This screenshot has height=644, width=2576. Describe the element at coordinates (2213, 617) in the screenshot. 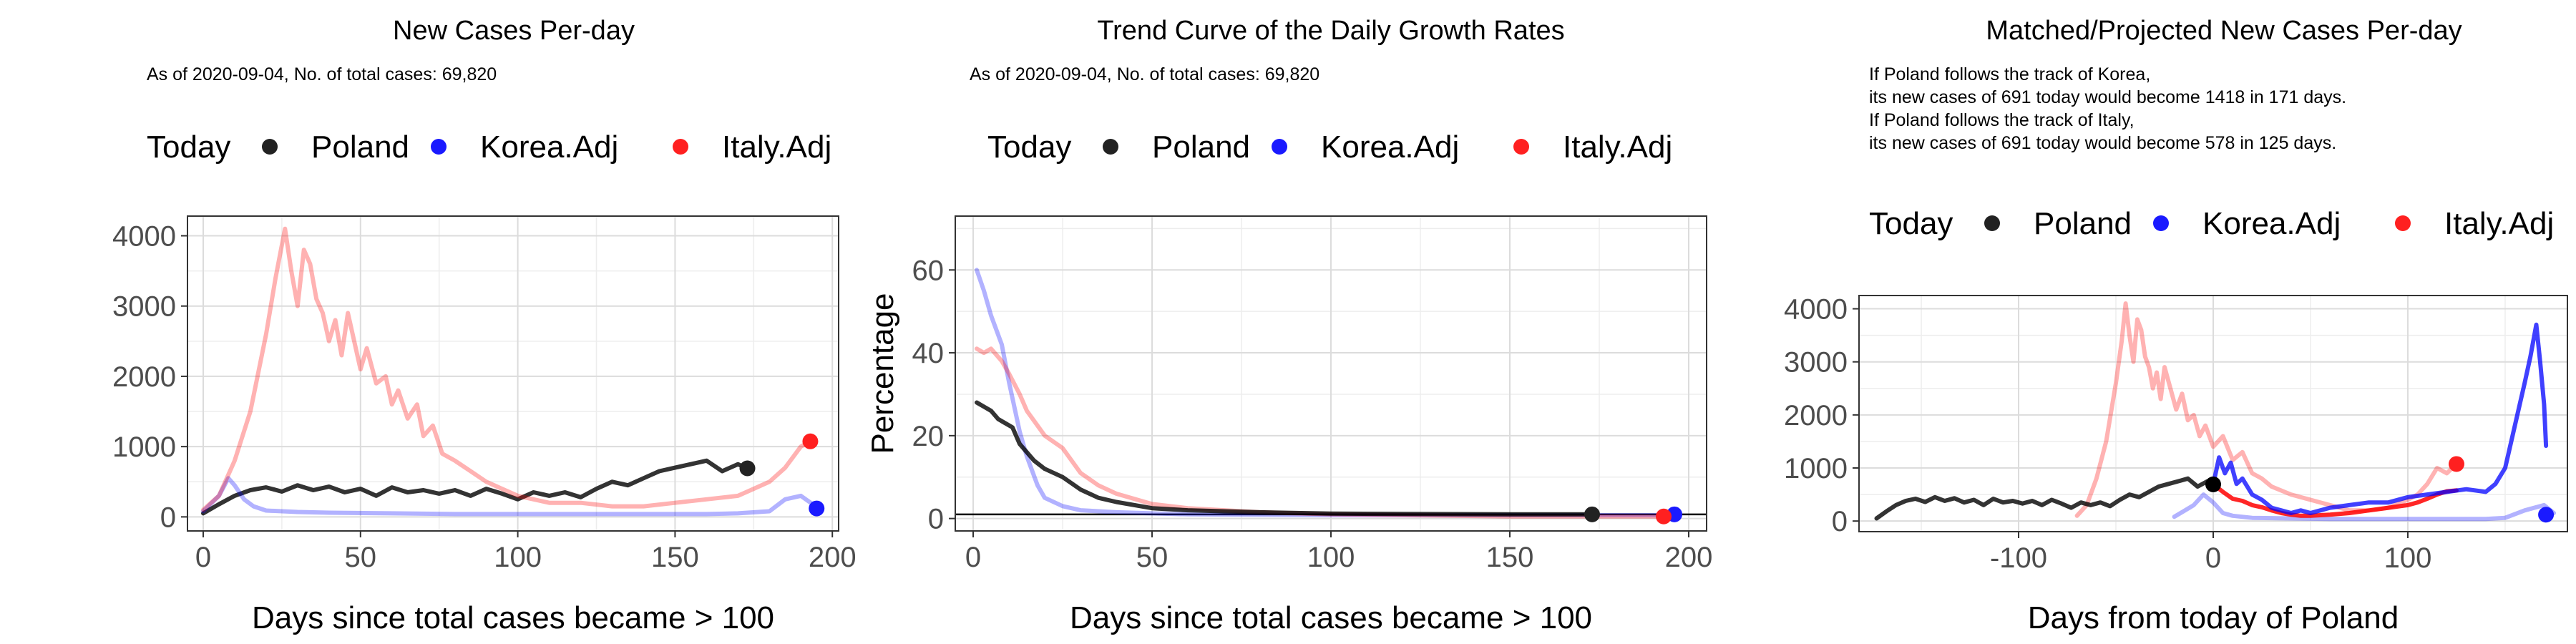

I see `x-axis-label: Days from today of Poland` at that location.